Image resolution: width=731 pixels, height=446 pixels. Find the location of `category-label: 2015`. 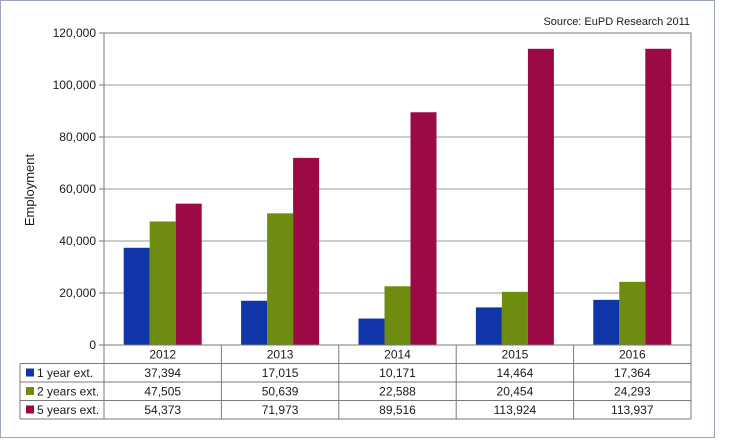

category-label: 2015 is located at coordinates (515, 355).